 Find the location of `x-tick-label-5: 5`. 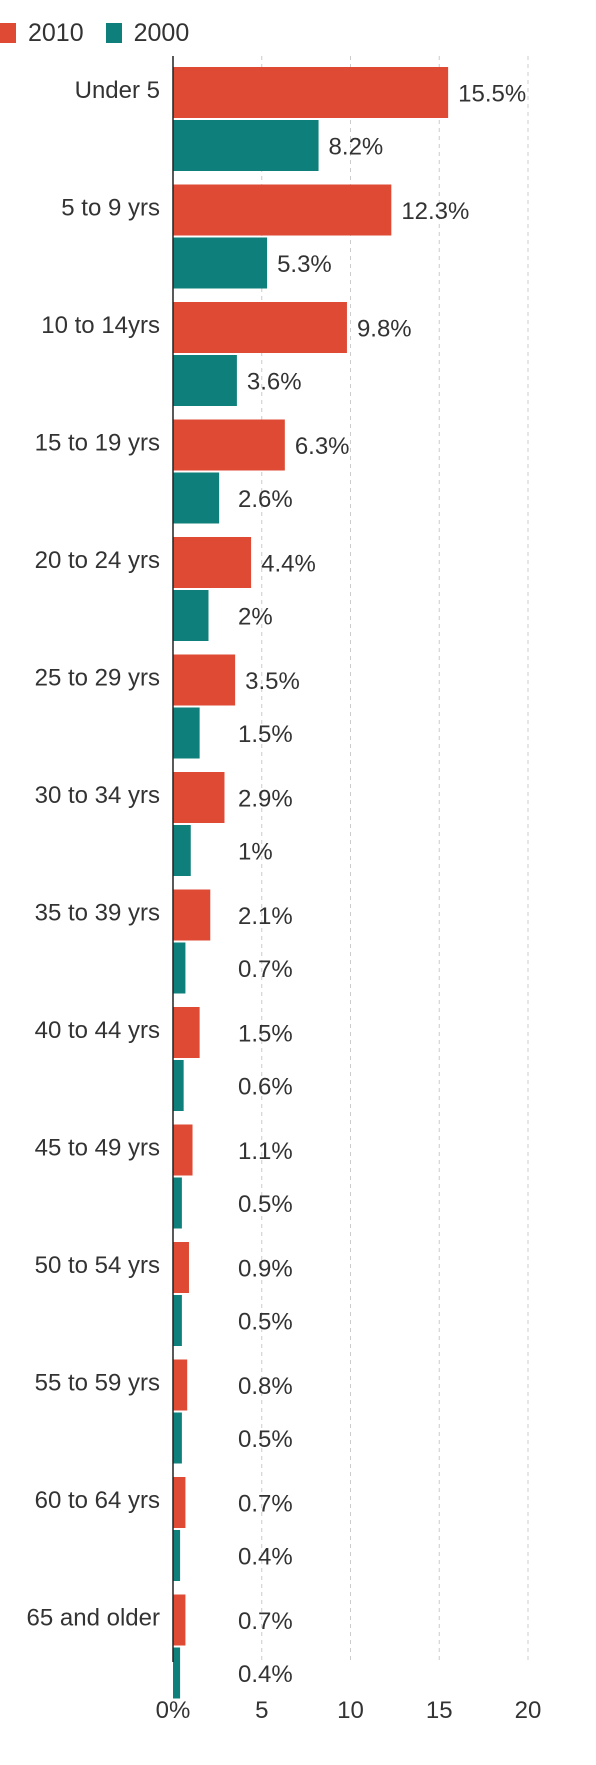

x-tick-label-5: 5 is located at coordinates (261, 1710).